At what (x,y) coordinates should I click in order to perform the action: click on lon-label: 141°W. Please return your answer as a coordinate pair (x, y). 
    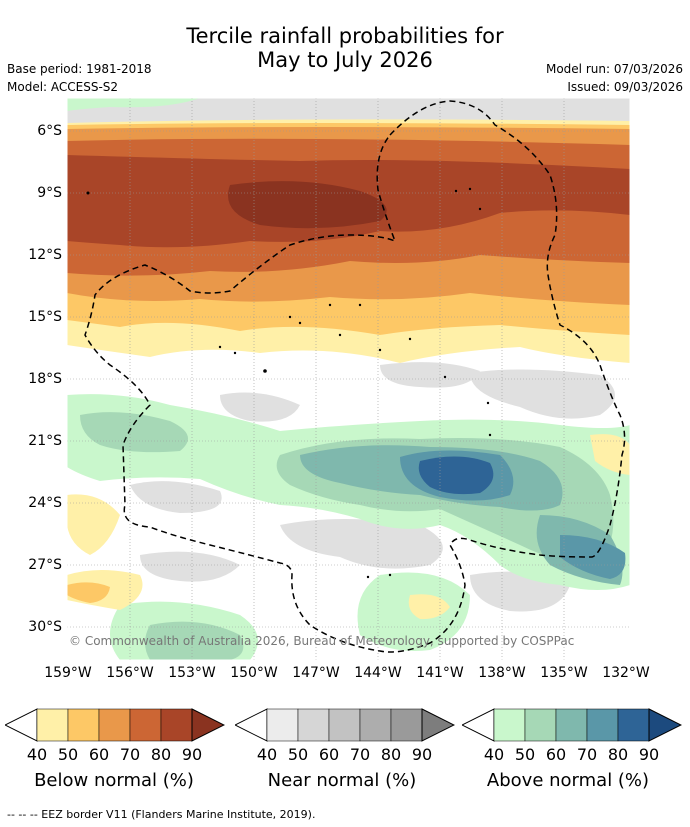
    Looking at the image, I should click on (440, 673).